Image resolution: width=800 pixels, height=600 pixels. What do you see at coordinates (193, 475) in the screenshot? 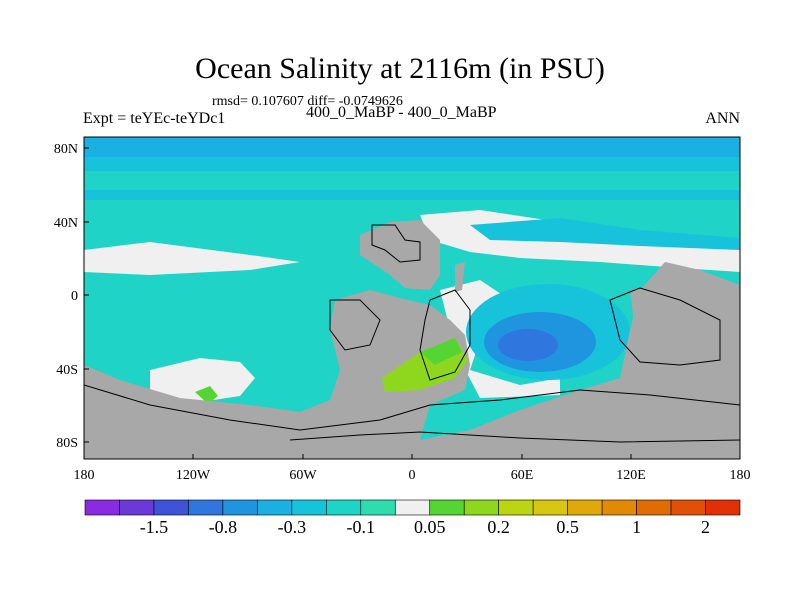
I see `lon-label: 120W` at bounding box center [193, 475].